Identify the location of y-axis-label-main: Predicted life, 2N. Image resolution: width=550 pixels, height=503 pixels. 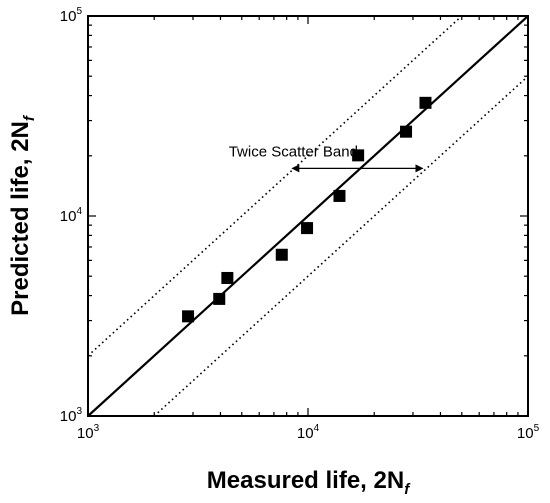
(20, 218).